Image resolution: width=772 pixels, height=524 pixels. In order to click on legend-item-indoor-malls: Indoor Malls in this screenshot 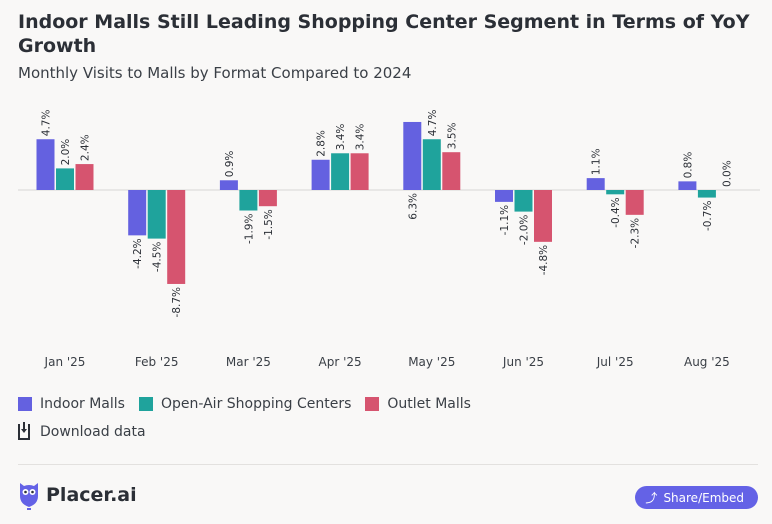, I will do `click(71, 404)`.